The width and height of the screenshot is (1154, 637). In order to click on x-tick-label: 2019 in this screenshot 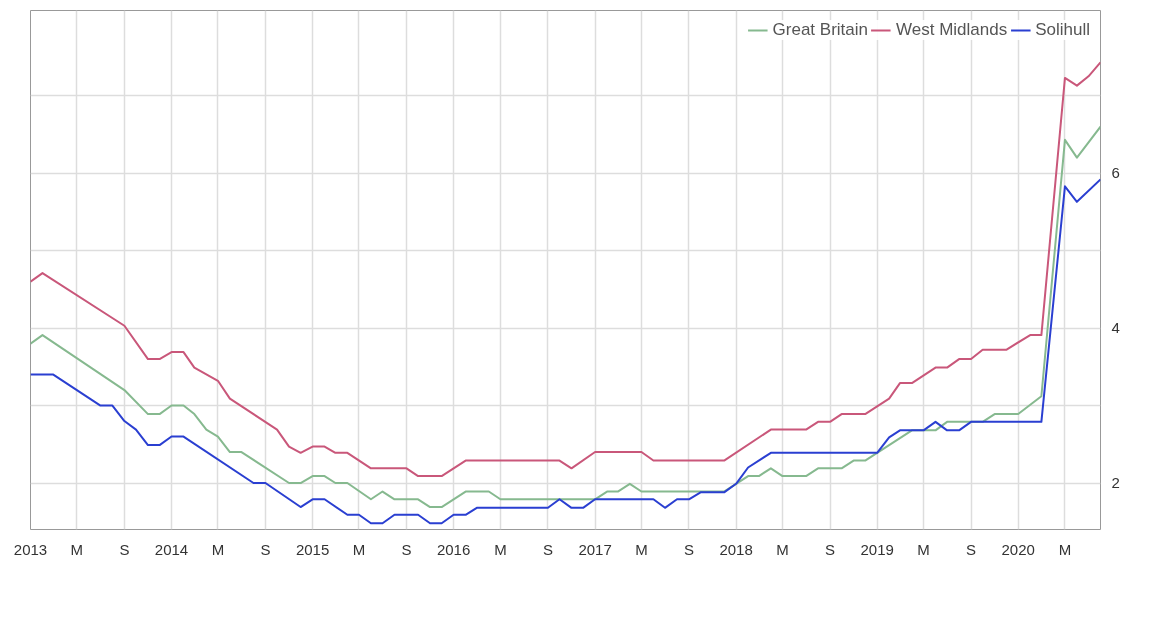, I will do `click(877, 549)`.